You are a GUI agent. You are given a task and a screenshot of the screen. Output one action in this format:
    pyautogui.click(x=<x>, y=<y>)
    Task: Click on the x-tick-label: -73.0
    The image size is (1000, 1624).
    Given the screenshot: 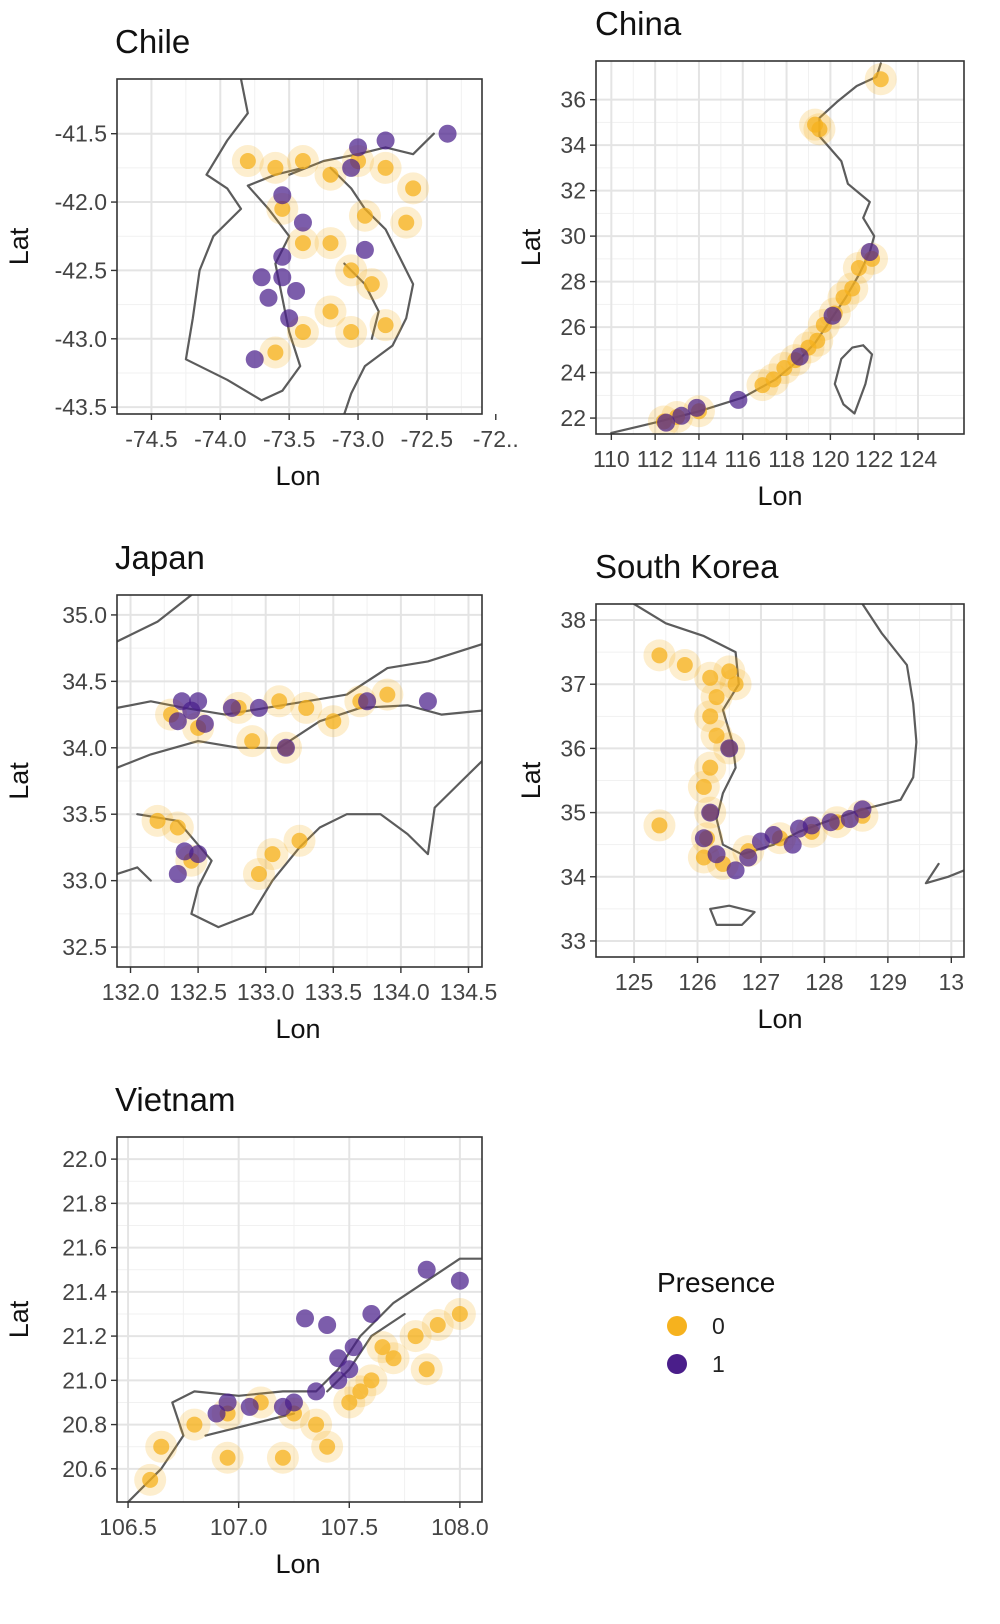 What is the action you would take?
    pyautogui.click(x=358, y=439)
    